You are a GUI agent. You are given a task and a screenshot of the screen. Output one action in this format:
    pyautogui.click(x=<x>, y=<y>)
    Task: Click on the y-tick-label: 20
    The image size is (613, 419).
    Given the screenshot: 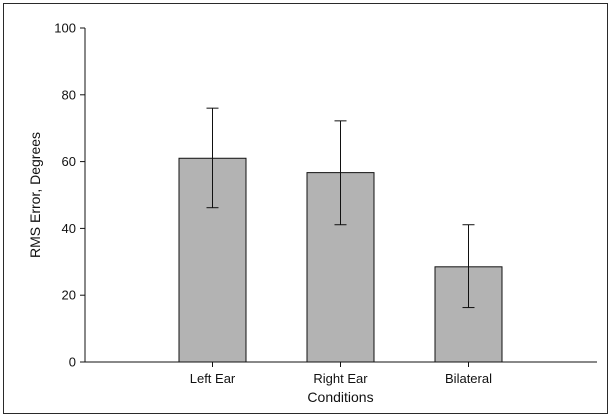 What is the action you would take?
    pyautogui.click(x=69, y=295)
    